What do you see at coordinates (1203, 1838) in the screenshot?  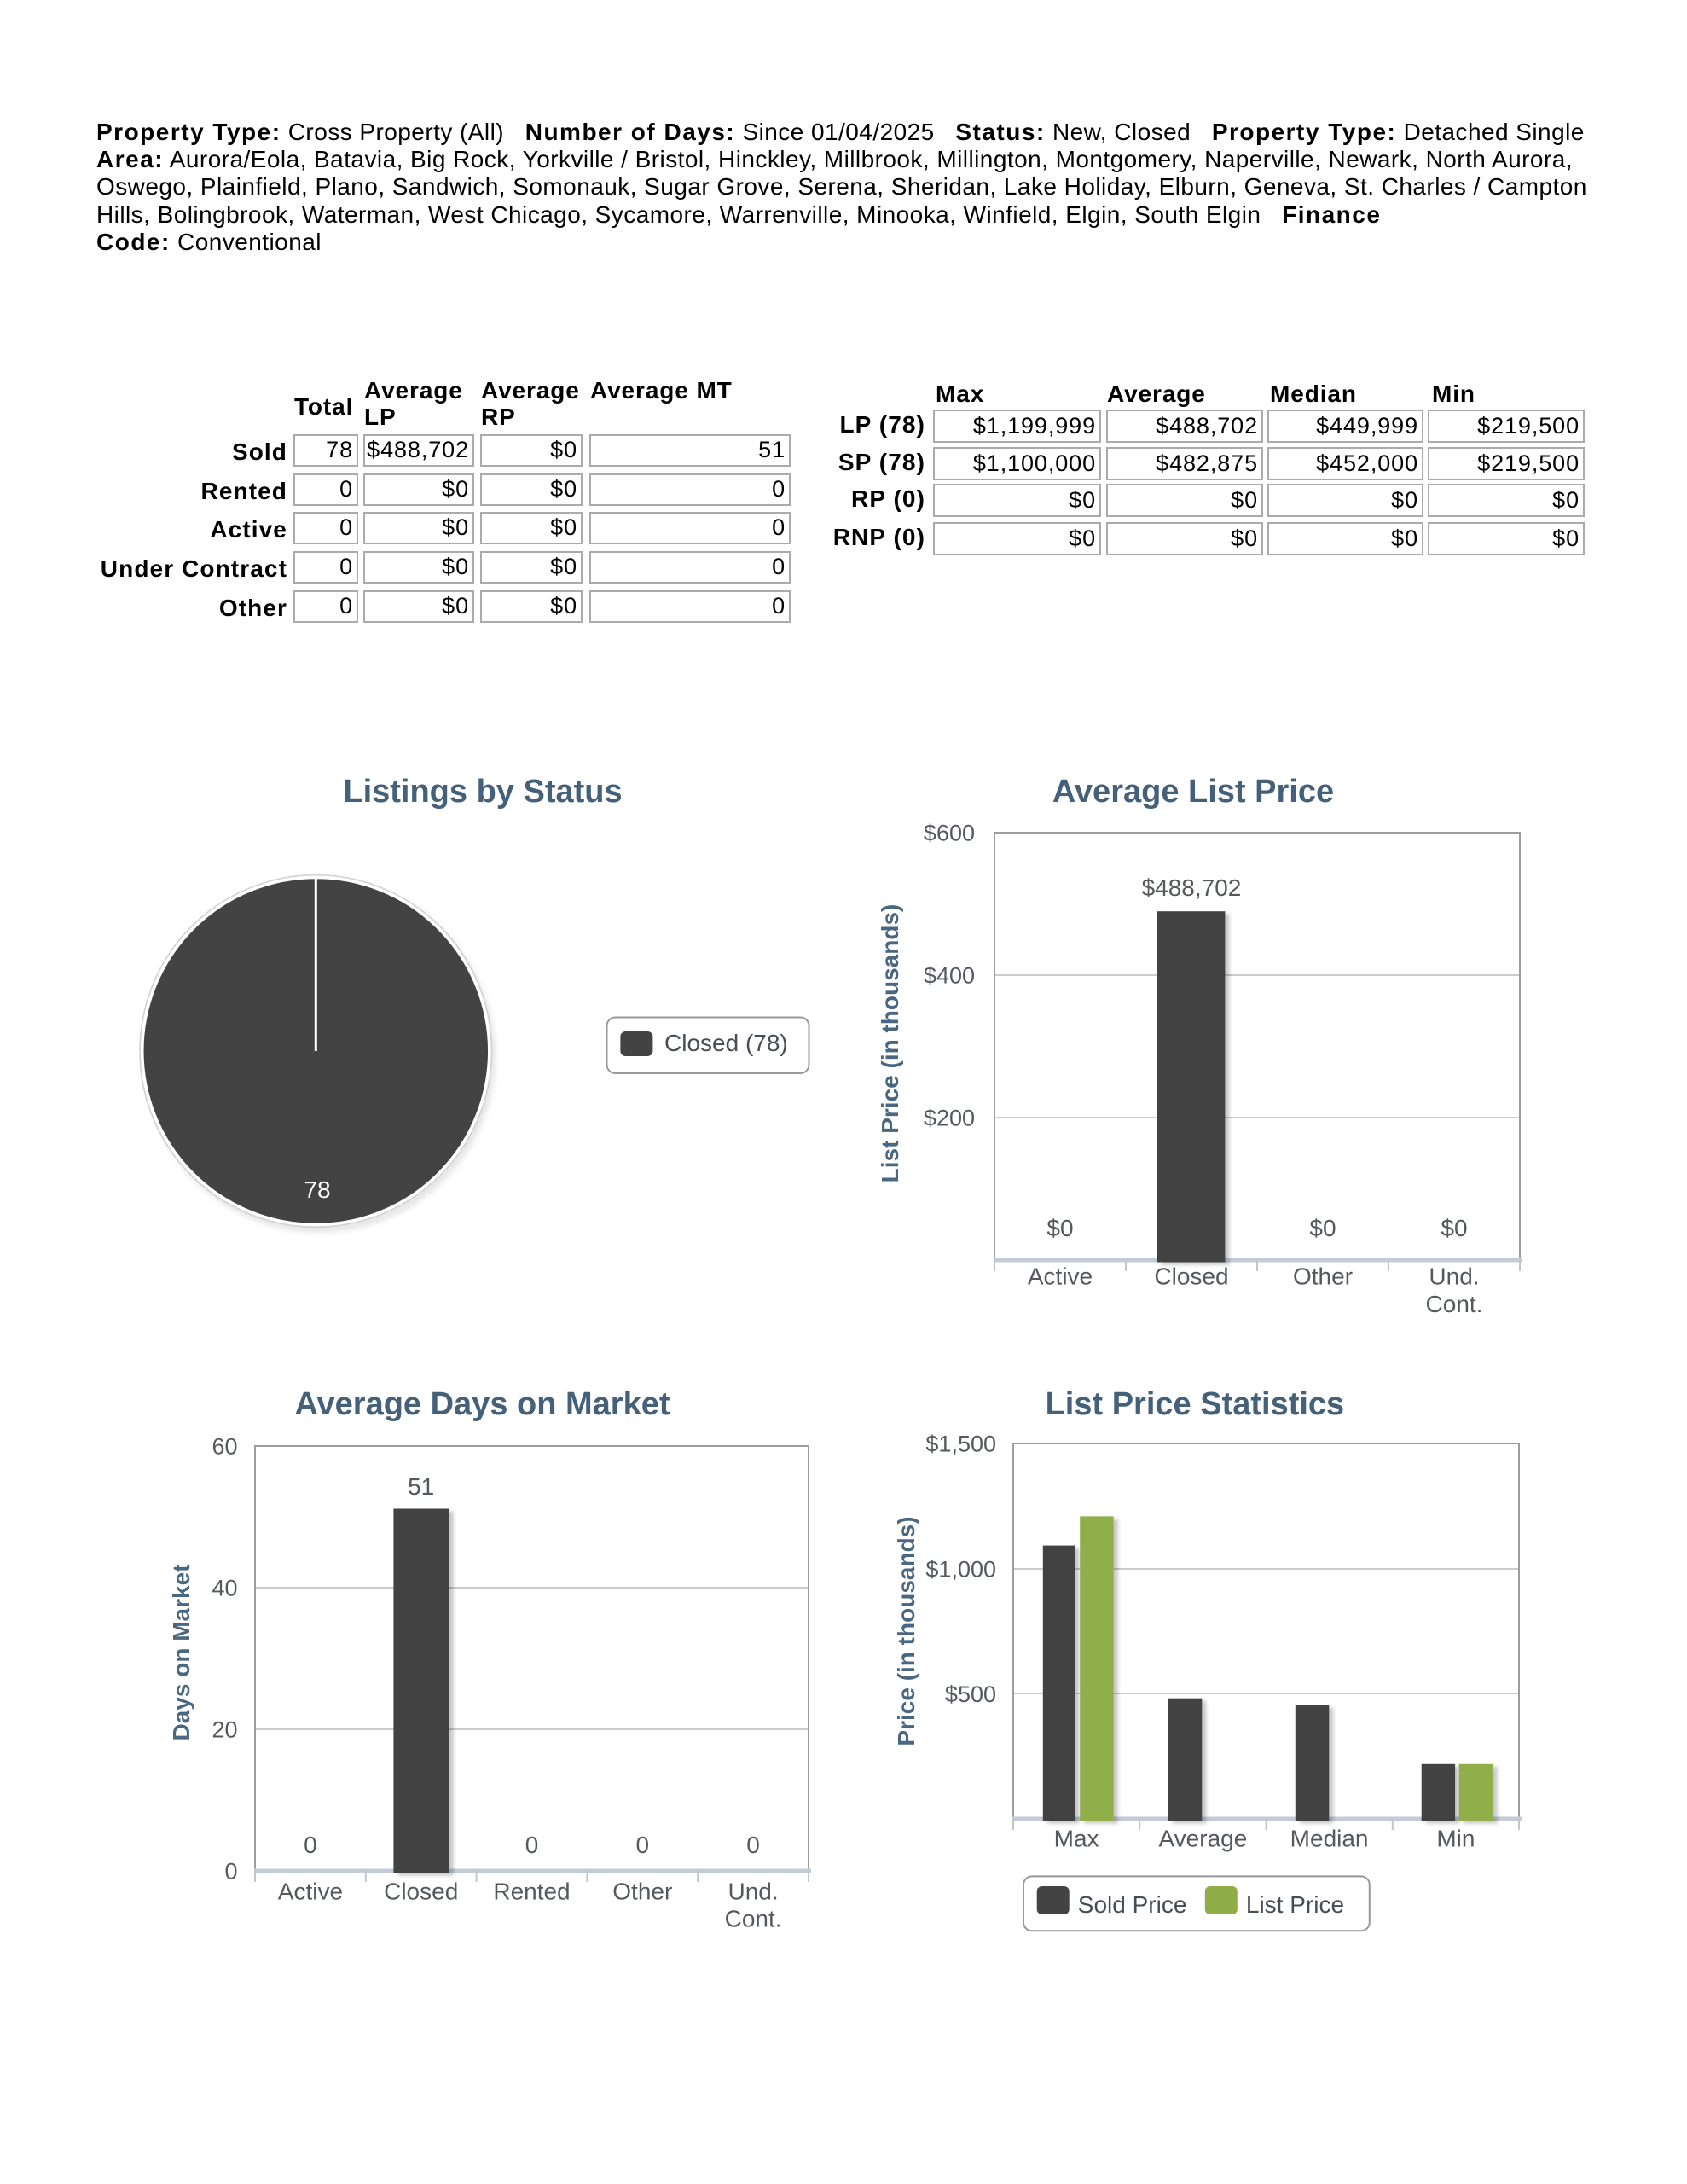 I see `svg-text: Average` at bounding box center [1203, 1838].